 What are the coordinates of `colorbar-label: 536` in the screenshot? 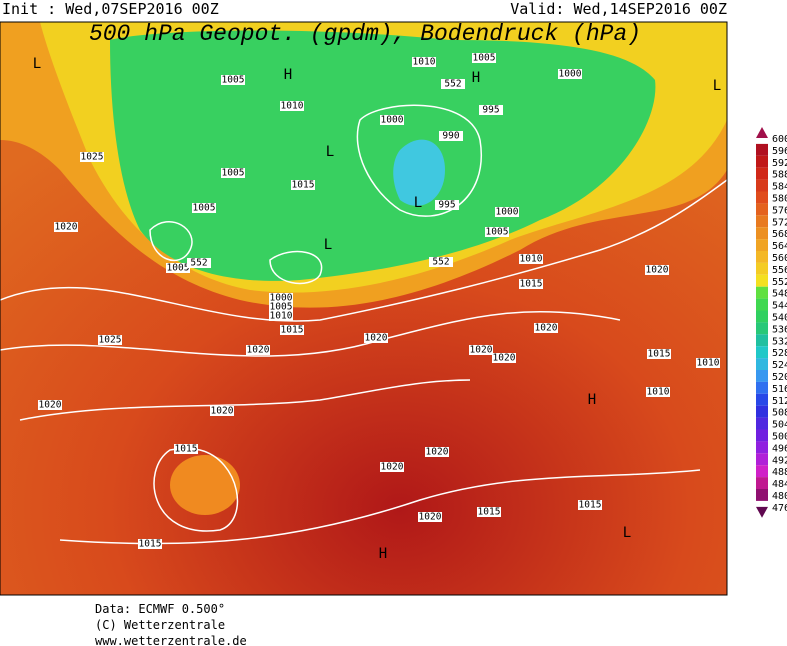 It's located at (779, 329).